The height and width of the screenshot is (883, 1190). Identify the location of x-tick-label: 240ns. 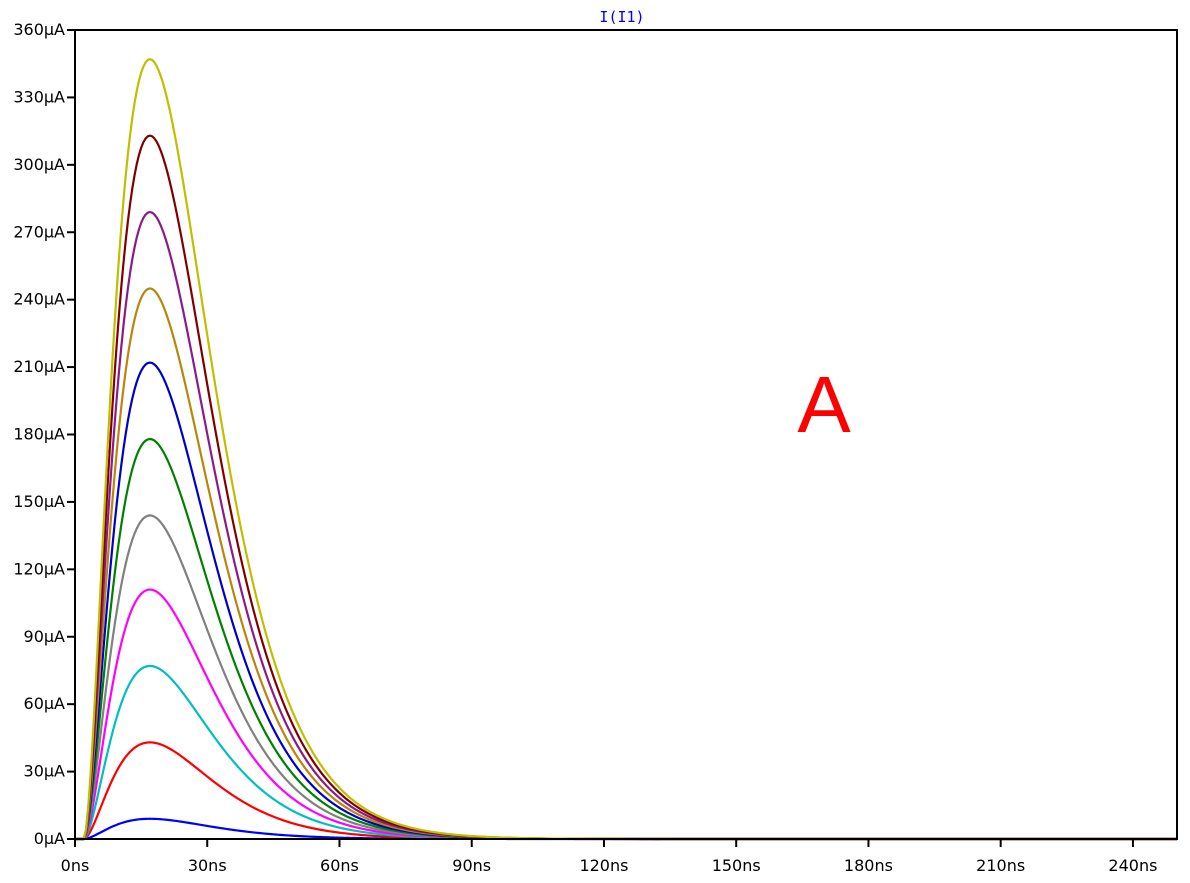
(1132, 865).